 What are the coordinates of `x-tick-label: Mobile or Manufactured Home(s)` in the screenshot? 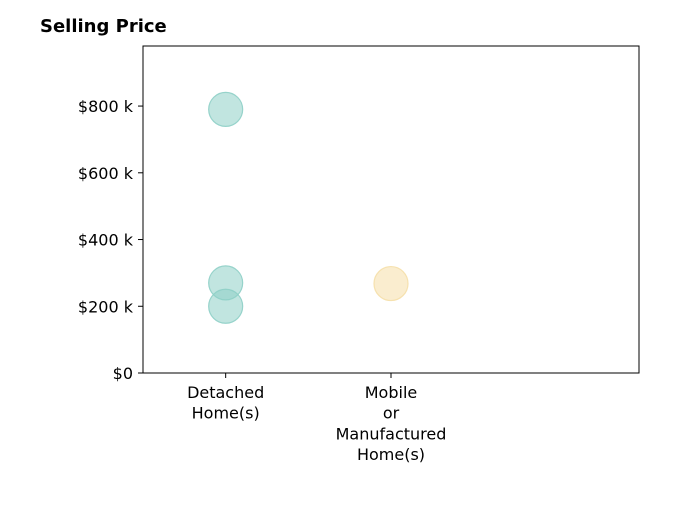 It's located at (391, 423).